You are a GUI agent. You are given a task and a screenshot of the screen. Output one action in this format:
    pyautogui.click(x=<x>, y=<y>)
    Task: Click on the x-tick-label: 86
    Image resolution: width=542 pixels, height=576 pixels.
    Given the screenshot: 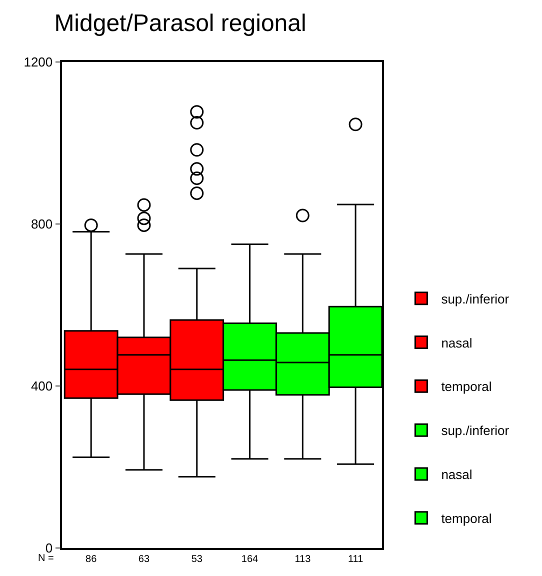 What is the action you would take?
    pyautogui.click(x=92, y=559)
    